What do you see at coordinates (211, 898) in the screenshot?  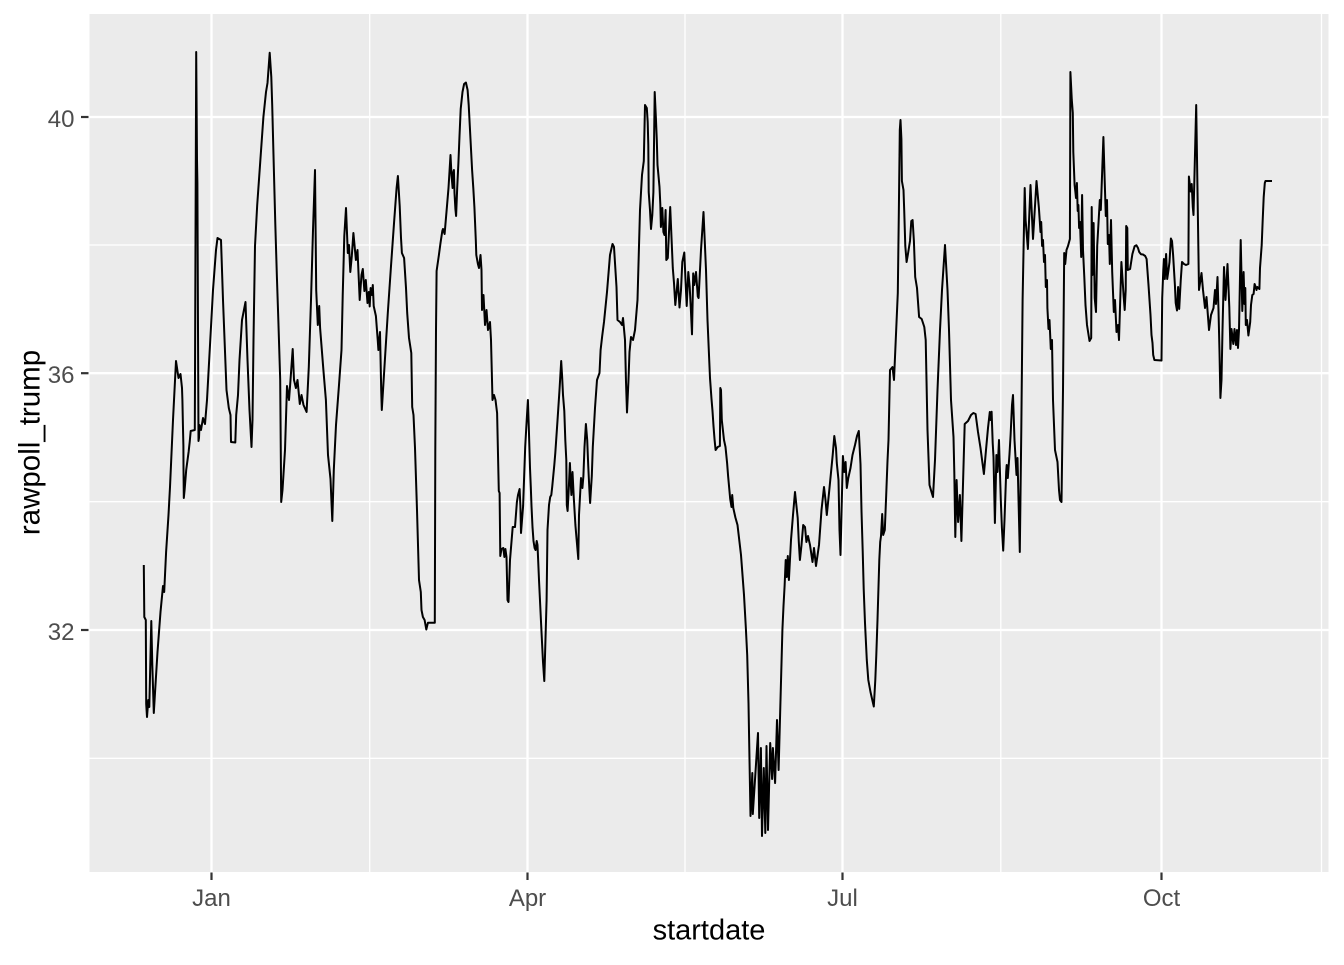 I see `svg-text: Jan` at bounding box center [211, 898].